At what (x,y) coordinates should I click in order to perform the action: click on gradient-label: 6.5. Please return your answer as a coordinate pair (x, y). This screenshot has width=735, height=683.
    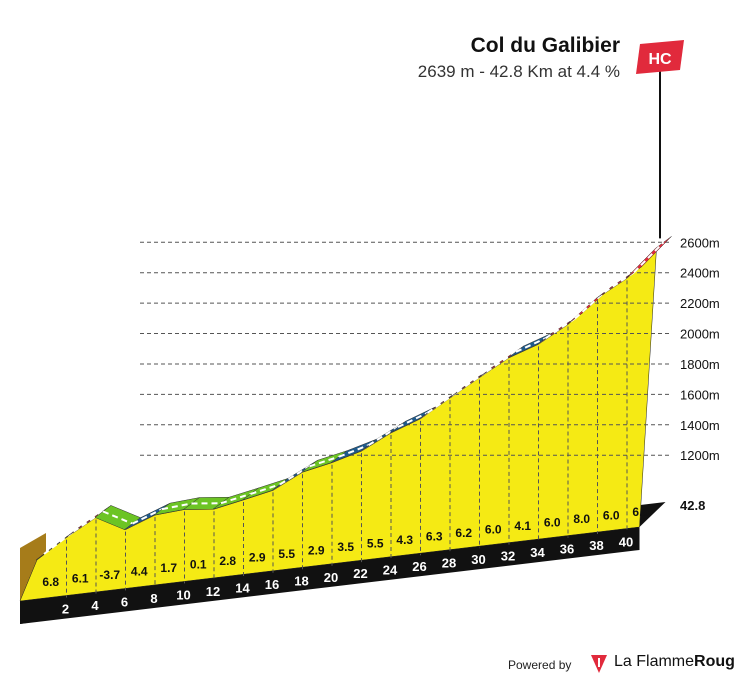
    Looking at the image, I should click on (640, 512).